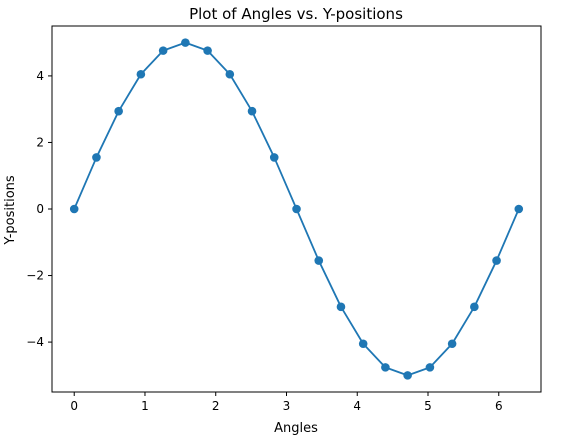 The image size is (563, 439). What do you see at coordinates (296, 14) in the screenshot?
I see `chart-title: Plot of Angles vs. Y-positions` at bounding box center [296, 14].